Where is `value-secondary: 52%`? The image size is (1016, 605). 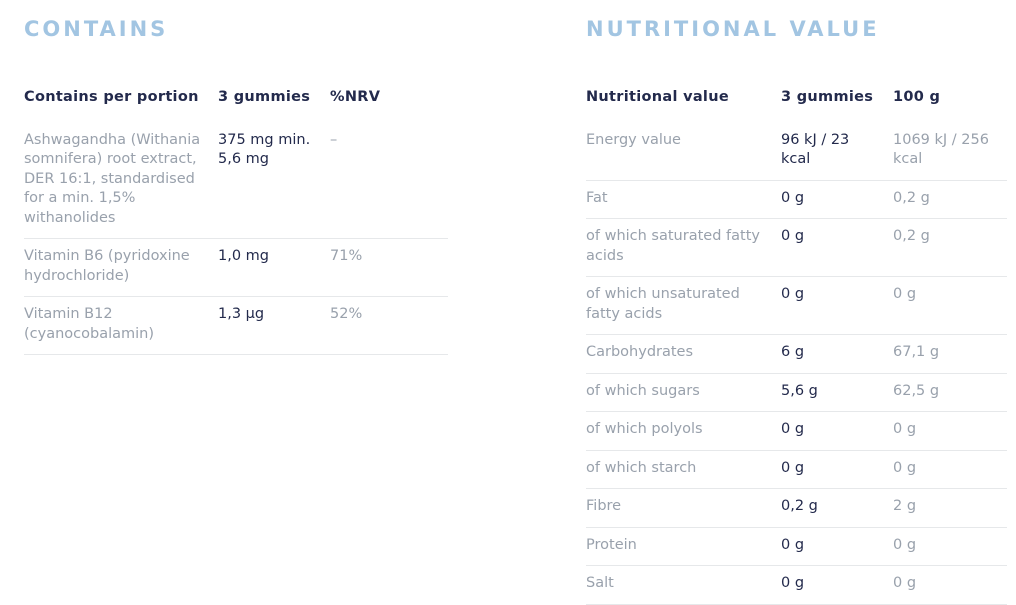 value-secondary: 52% is located at coordinates (389, 325).